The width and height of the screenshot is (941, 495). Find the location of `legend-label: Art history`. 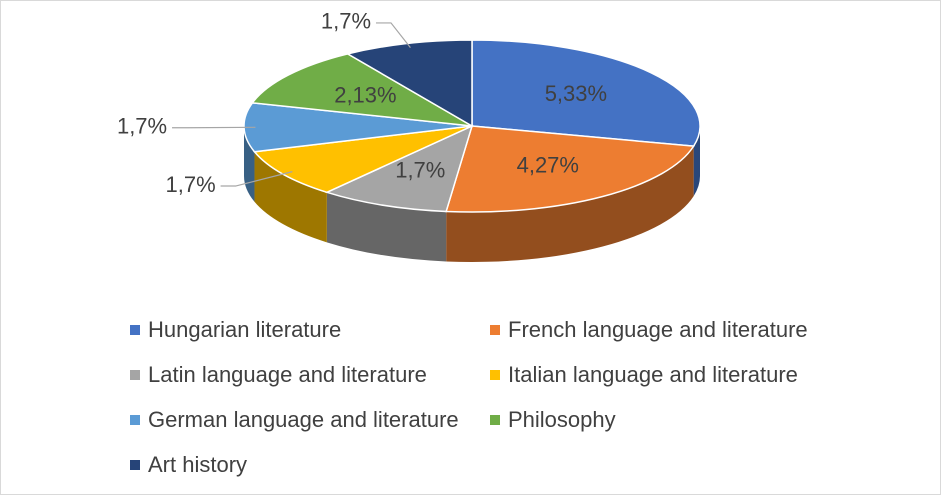

legend-label: Art history is located at coordinates (197, 464).